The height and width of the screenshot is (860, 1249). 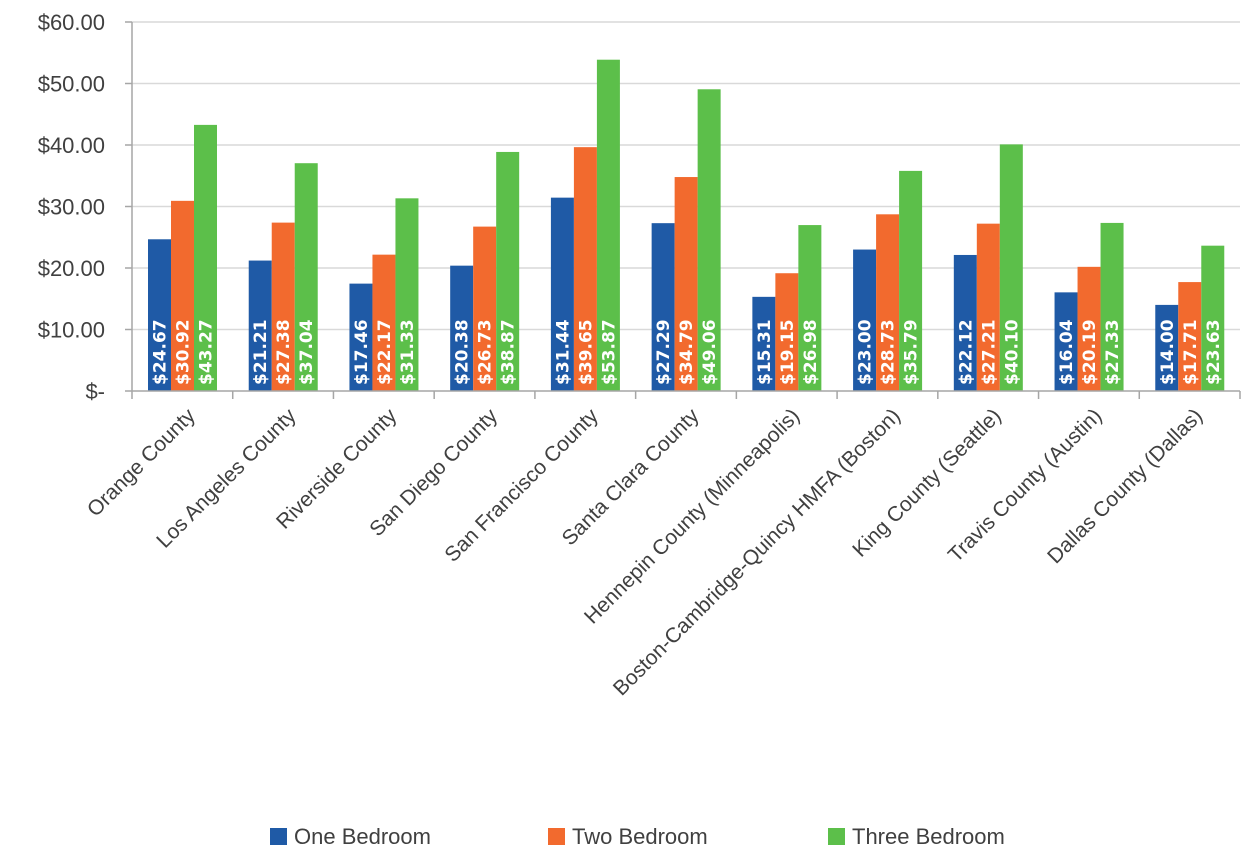 What do you see at coordinates (586, 352) in the screenshot?
I see `bar-data-label: $39.65` at bounding box center [586, 352].